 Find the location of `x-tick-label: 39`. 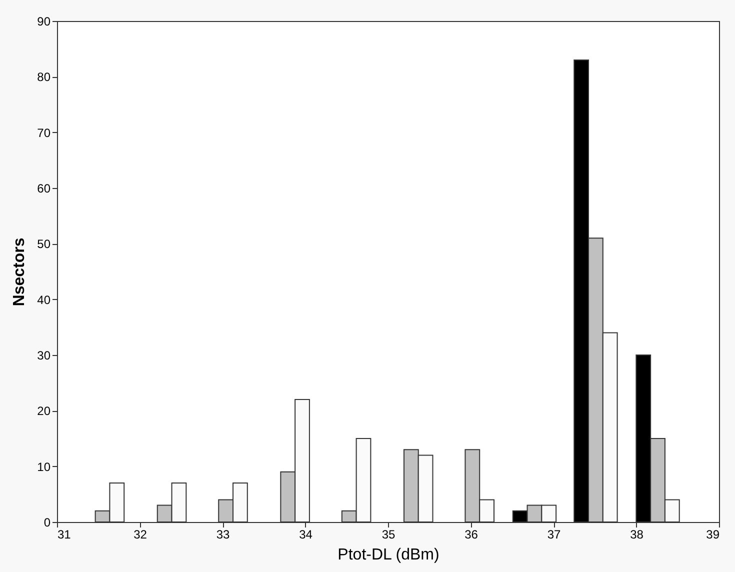

x-tick-label: 39 is located at coordinates (713, 535).